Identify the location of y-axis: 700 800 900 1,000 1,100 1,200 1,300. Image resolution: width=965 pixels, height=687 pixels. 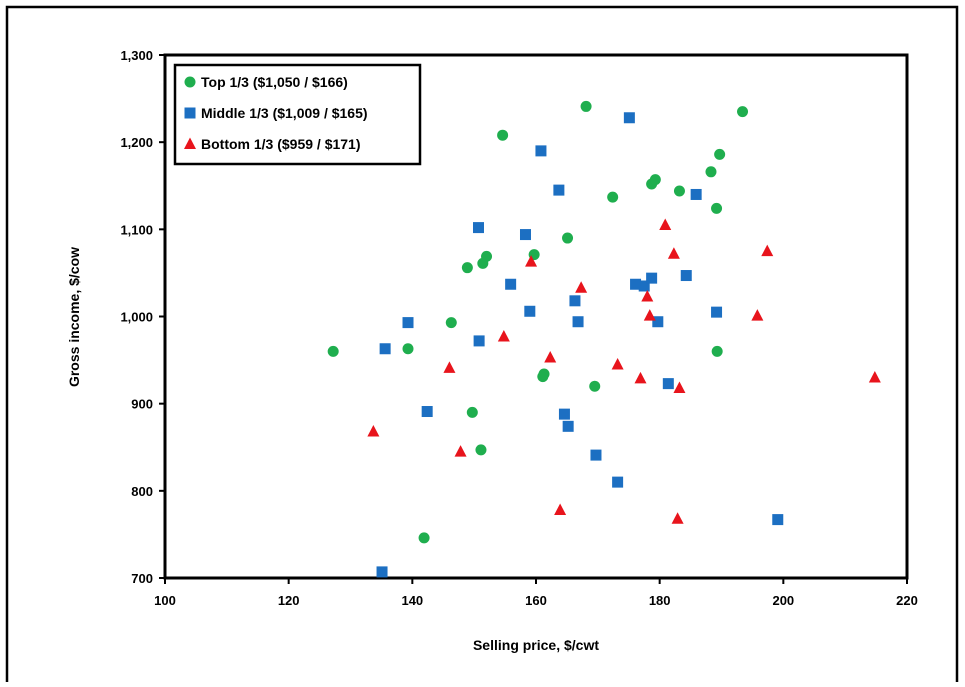
(142, 317).